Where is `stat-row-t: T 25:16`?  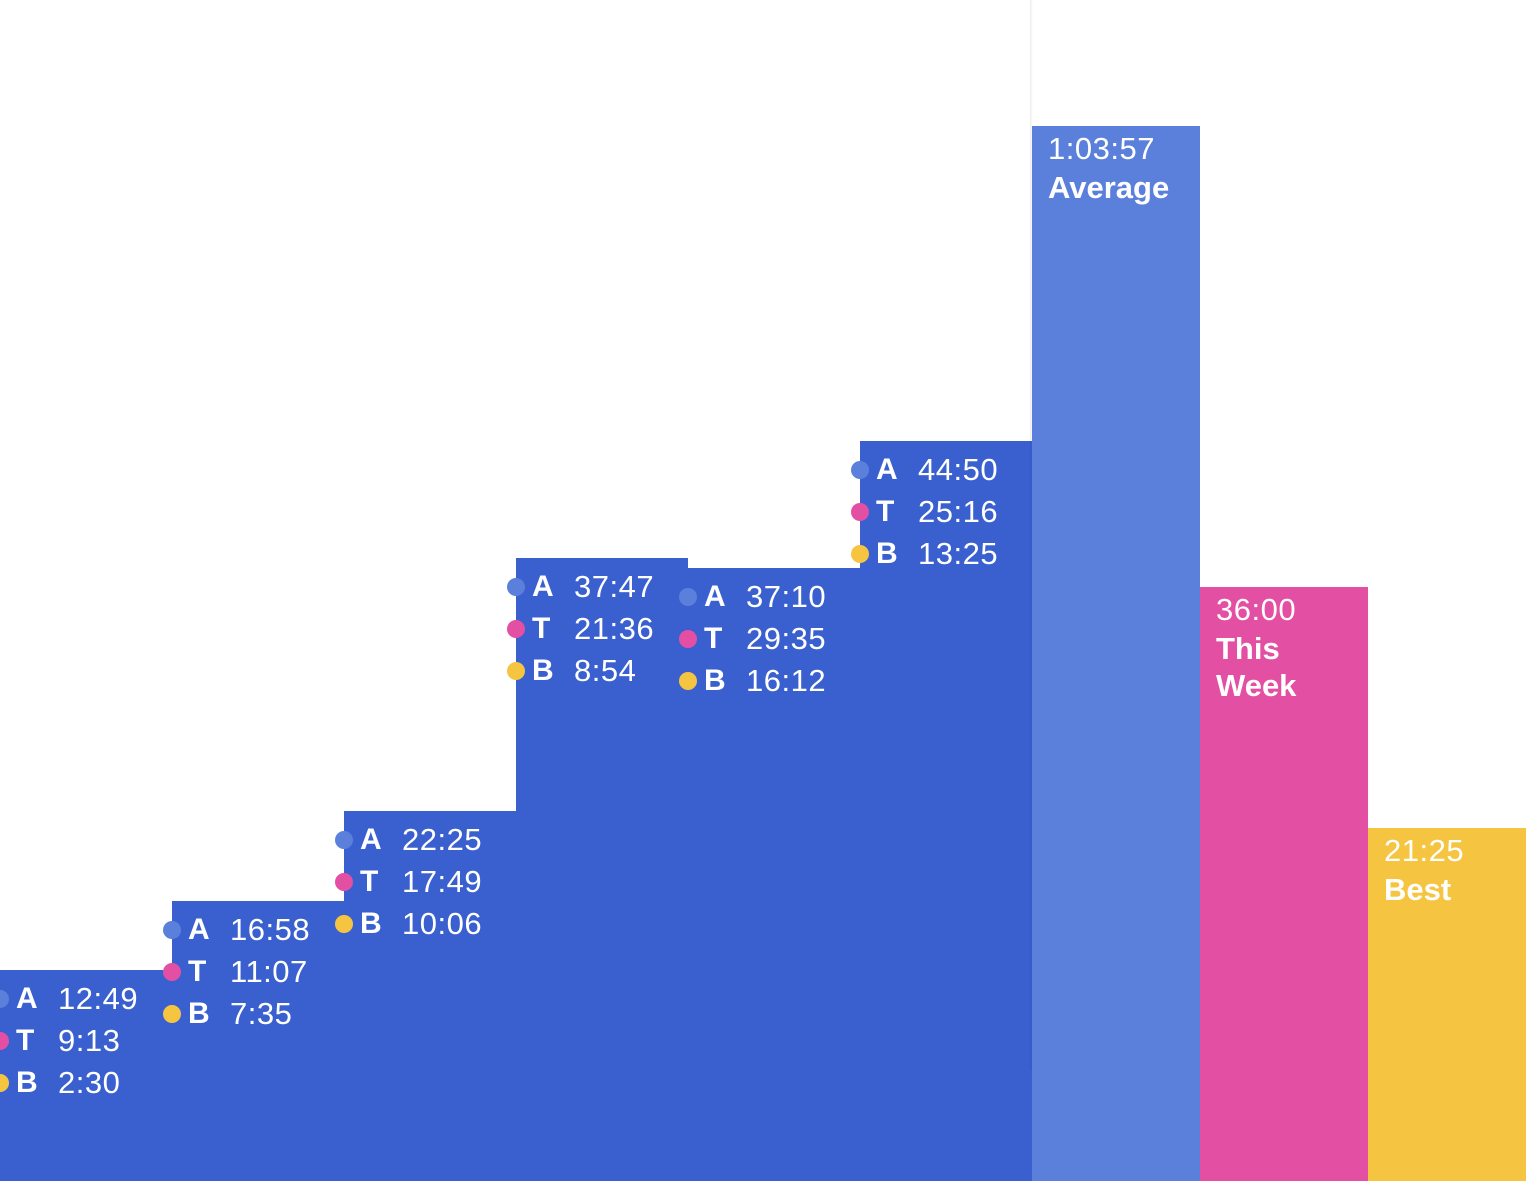
stat-row-t: T 25:16 is located at coordinates (941, 512).